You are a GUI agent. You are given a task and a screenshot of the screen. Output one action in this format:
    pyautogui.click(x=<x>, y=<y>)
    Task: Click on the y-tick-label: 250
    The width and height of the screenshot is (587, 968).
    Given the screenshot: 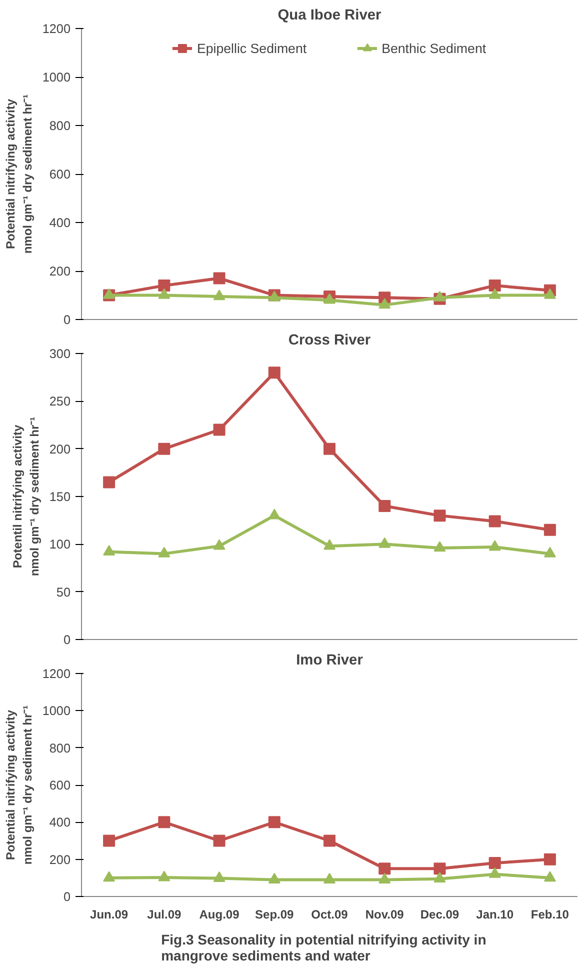 What is the action you would take?
    pyautogui.click(x=60, y=401)
    